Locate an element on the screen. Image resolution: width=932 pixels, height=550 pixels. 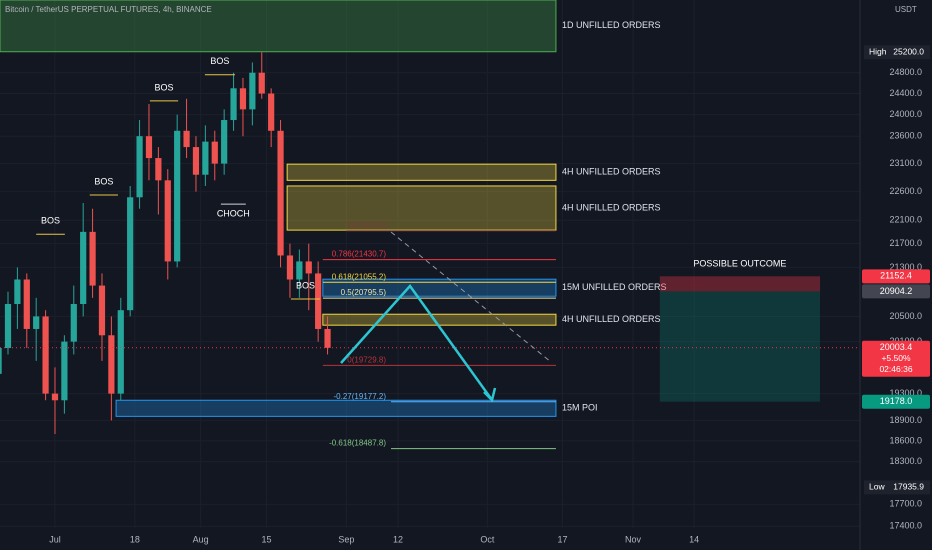
zone-label: 15M UNFILLED ORDERS is located at coordinates (614, 287).